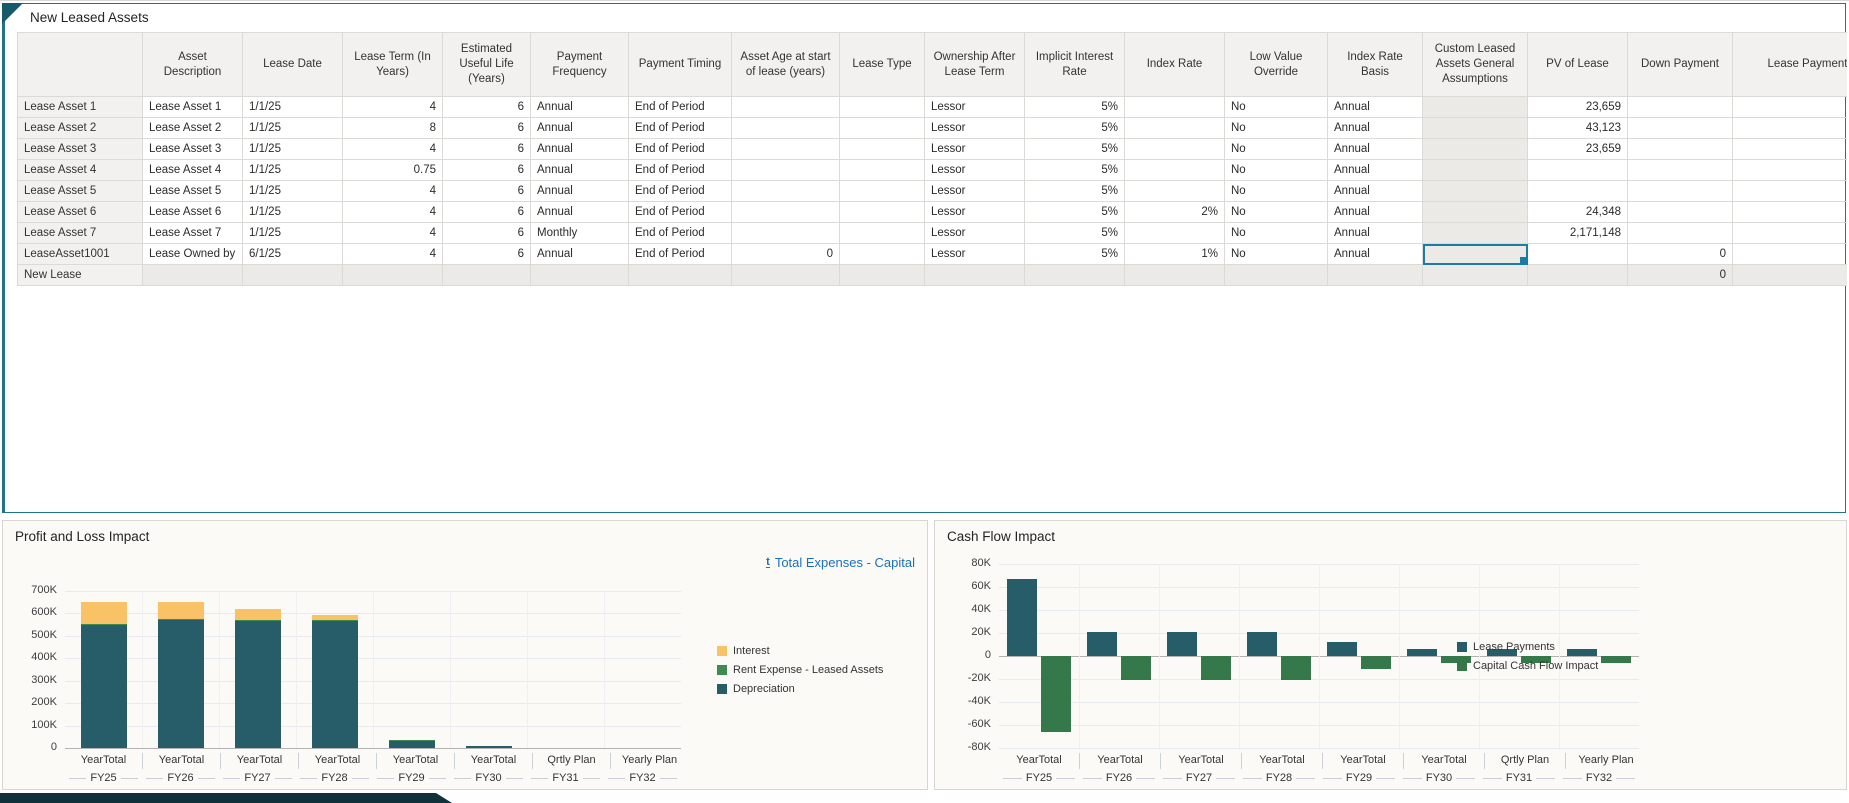 The image size is (1849, 803). I want to click on grid-cell: Lease Asset 7, so click(192, 233).